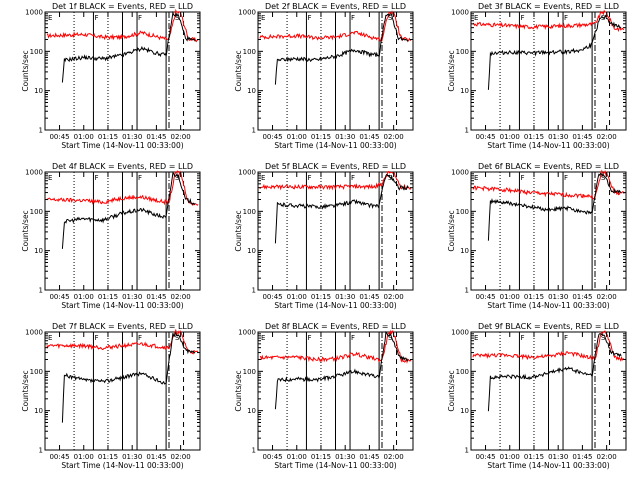 The height and width of the screenshot is (480, 640). Describe the element at coordinates (548, 166) in the screenshot. I see `panel-title: Det 6f BLACK = Events, RED = LLD` at that location.